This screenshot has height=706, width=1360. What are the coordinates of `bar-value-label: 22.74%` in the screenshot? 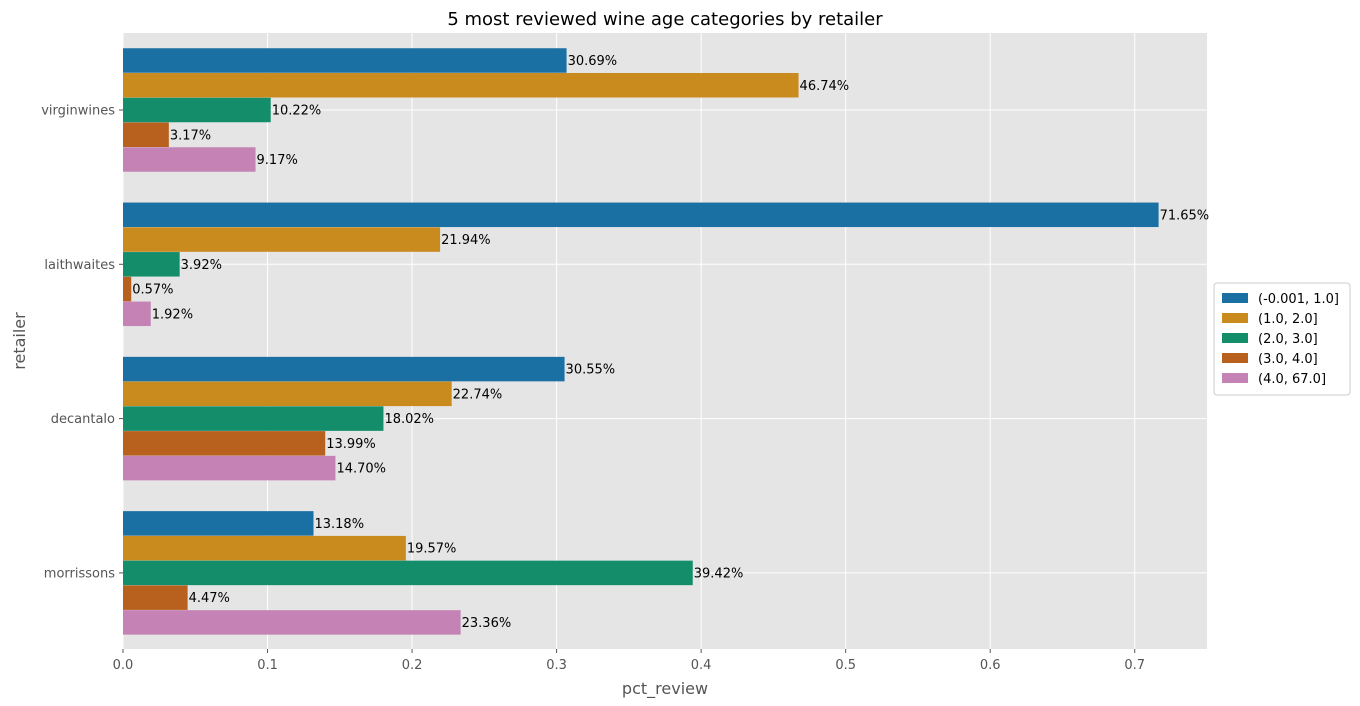 It's located at (478, 394).